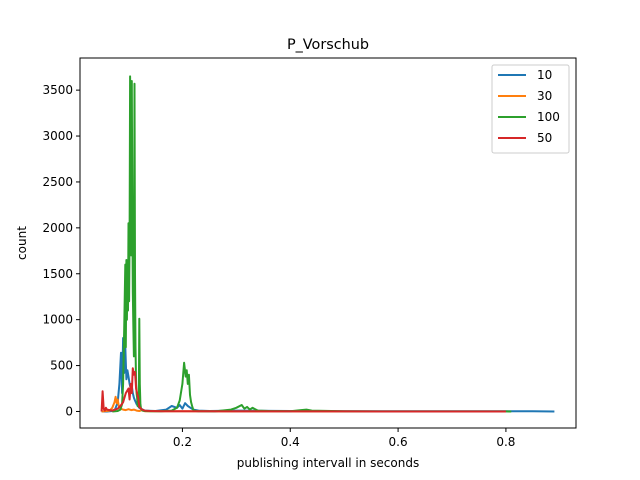 The width and height of the screenshot is (640, 480). I want to click on x-tick-label: 0.2, so click(182, 442).